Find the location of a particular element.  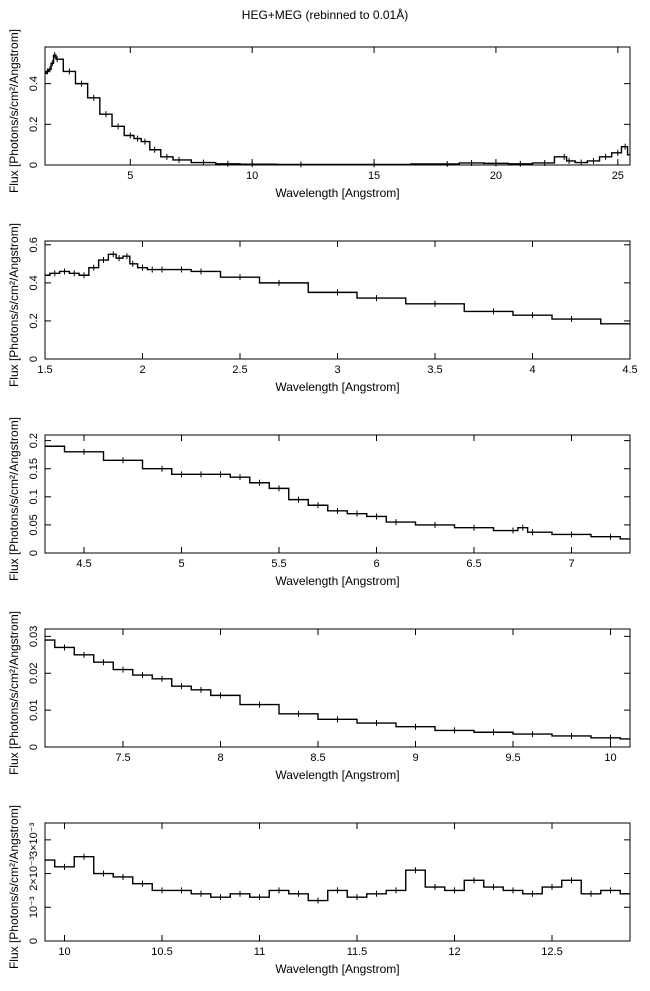

y-tick-label: 0.05 is located at coordinates (34, 524).